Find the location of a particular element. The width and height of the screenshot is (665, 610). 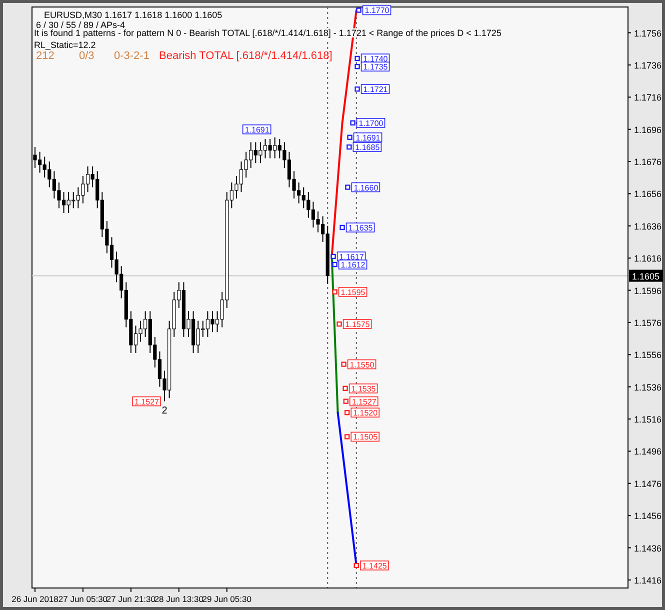

y-tick-label: 1.1736 is located at coordinates (648, 65).